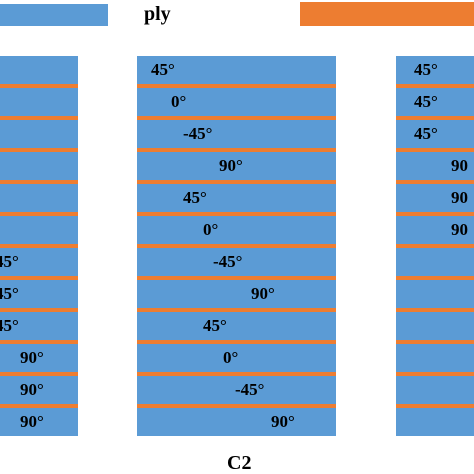 The image size is (474, 474). I want to click on legend-ply-swatch, so click(54, 15).